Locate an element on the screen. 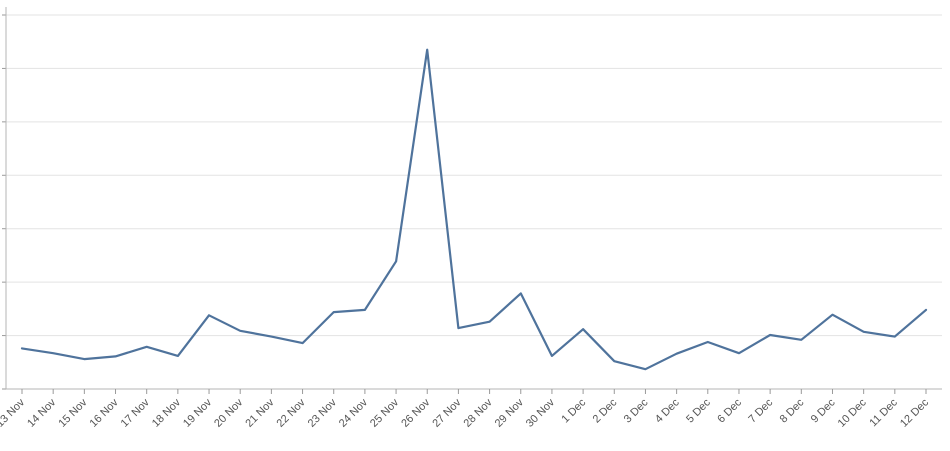 The image size is (950, 451). x-tick-label: 27 Nov is located at coordinates (446, 412).